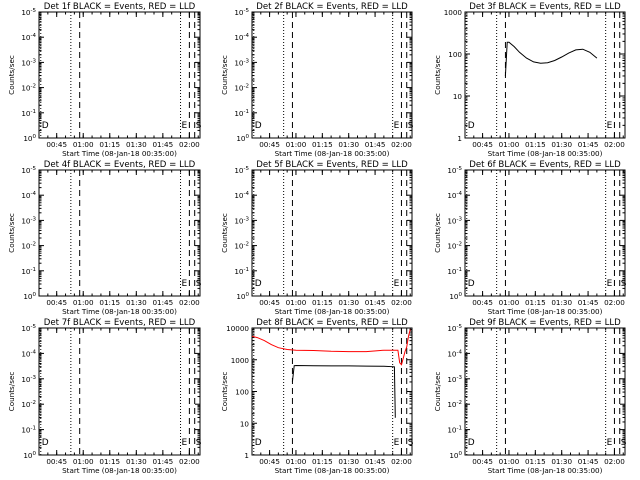  Describe the element at coordinates (332, 323) in the screenshot. I see `panel-title: Det 8f BLACK = Events, RED = LLD` at that location.